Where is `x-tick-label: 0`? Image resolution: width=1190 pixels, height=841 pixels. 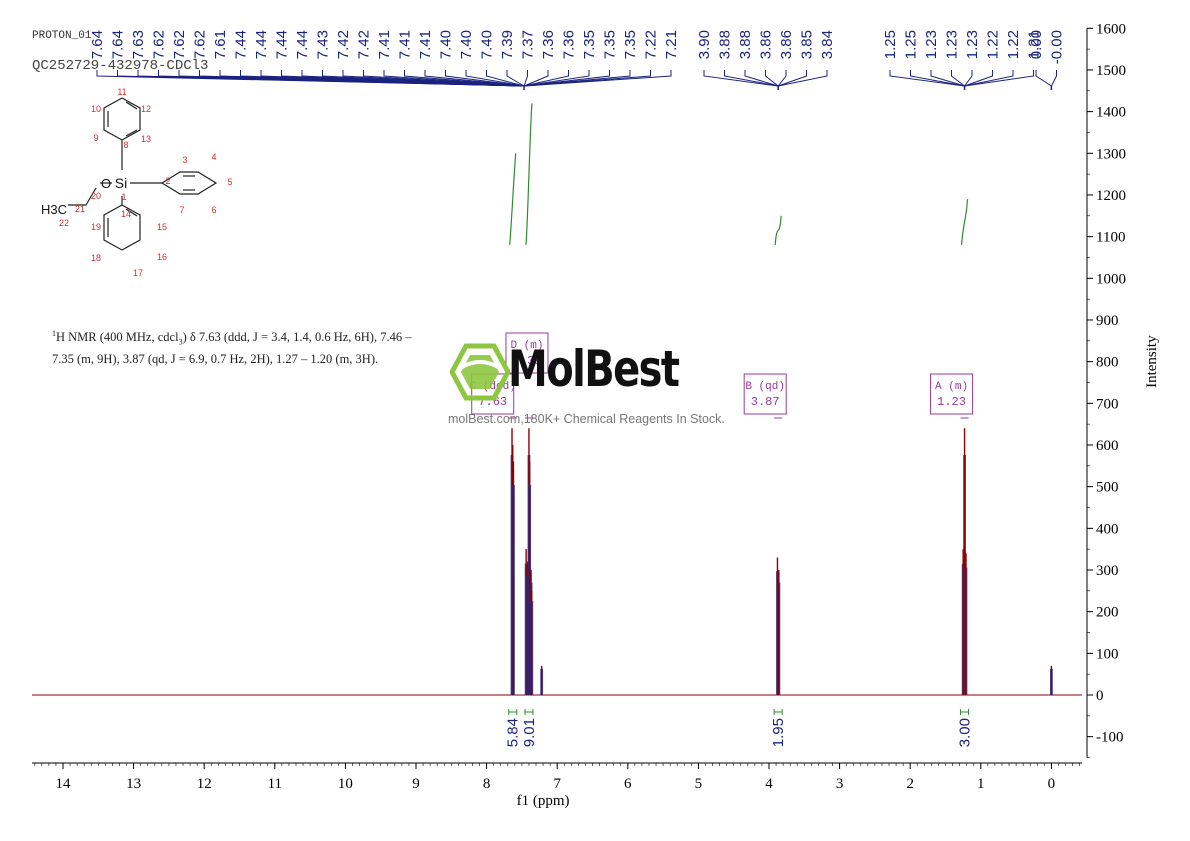
x-tick-label: 0 is located at coordinates (1052, 784).